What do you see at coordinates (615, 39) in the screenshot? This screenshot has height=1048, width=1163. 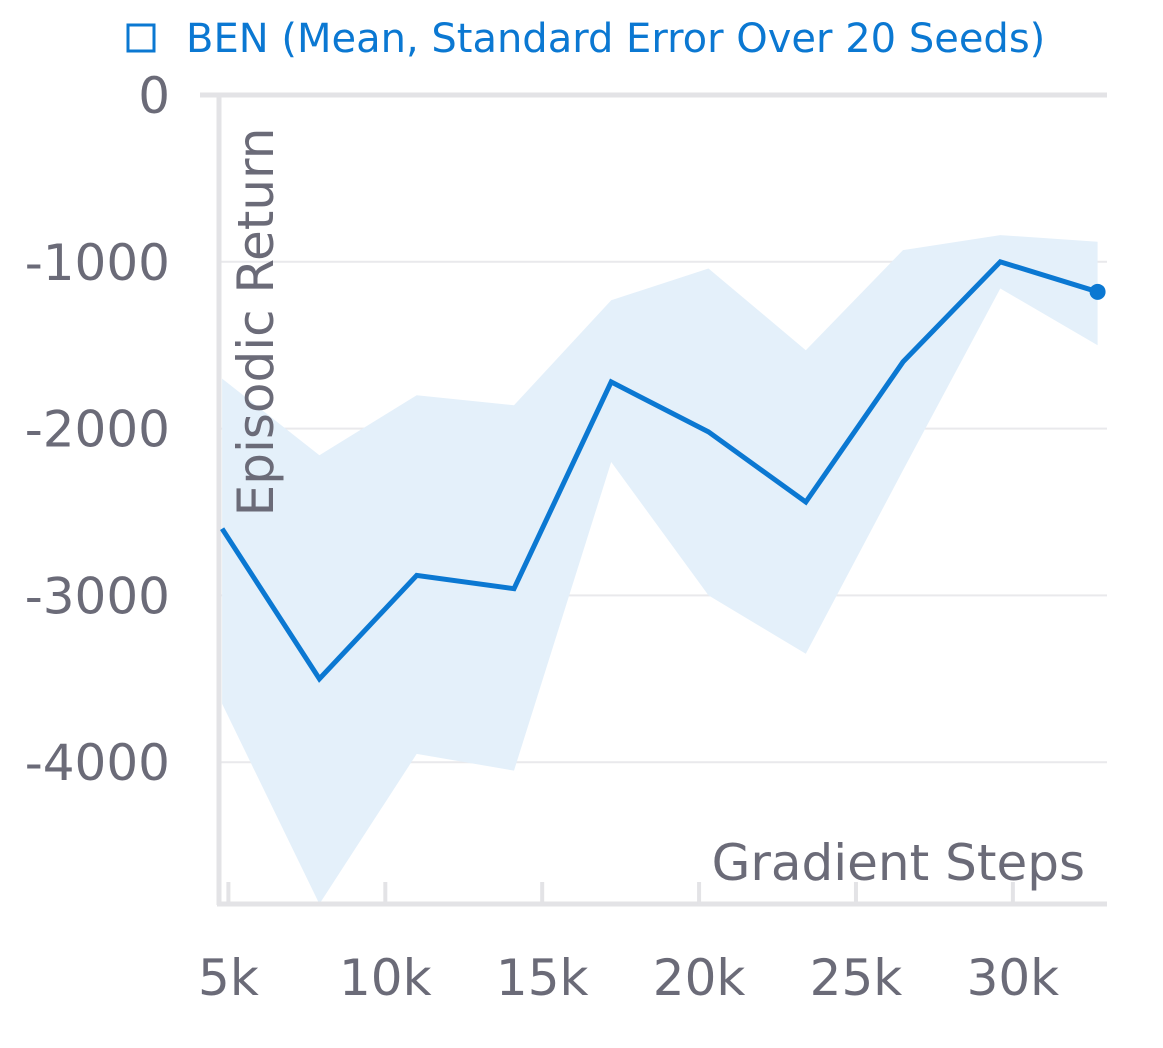 I see `legend-label: BEN (Mean, Standard Error Over 20 Seeds)` at bounding box center [615, 39].